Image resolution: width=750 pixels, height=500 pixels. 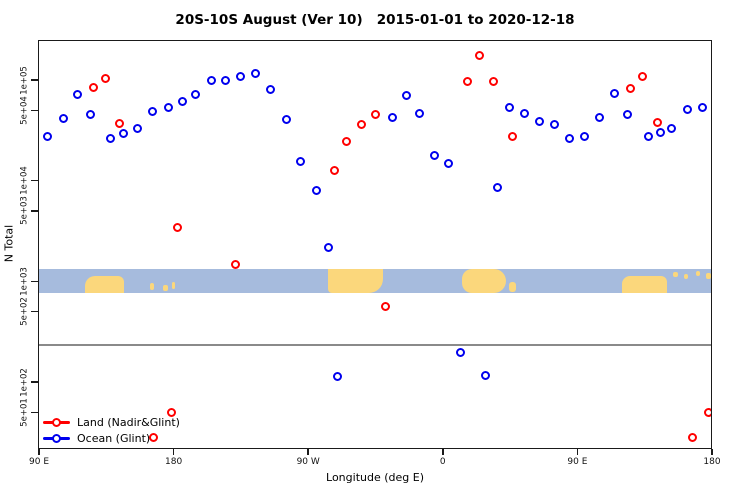 I want to click on legend-ocean-marker-icon, so click(x=56, y=438).